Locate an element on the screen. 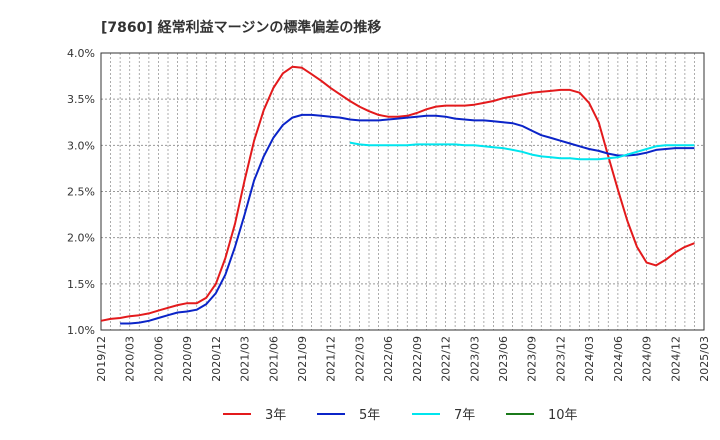 The width and height of the screenshot is (720, 440). y-tick-label: 1.5% is located at coordinates (81, 284).